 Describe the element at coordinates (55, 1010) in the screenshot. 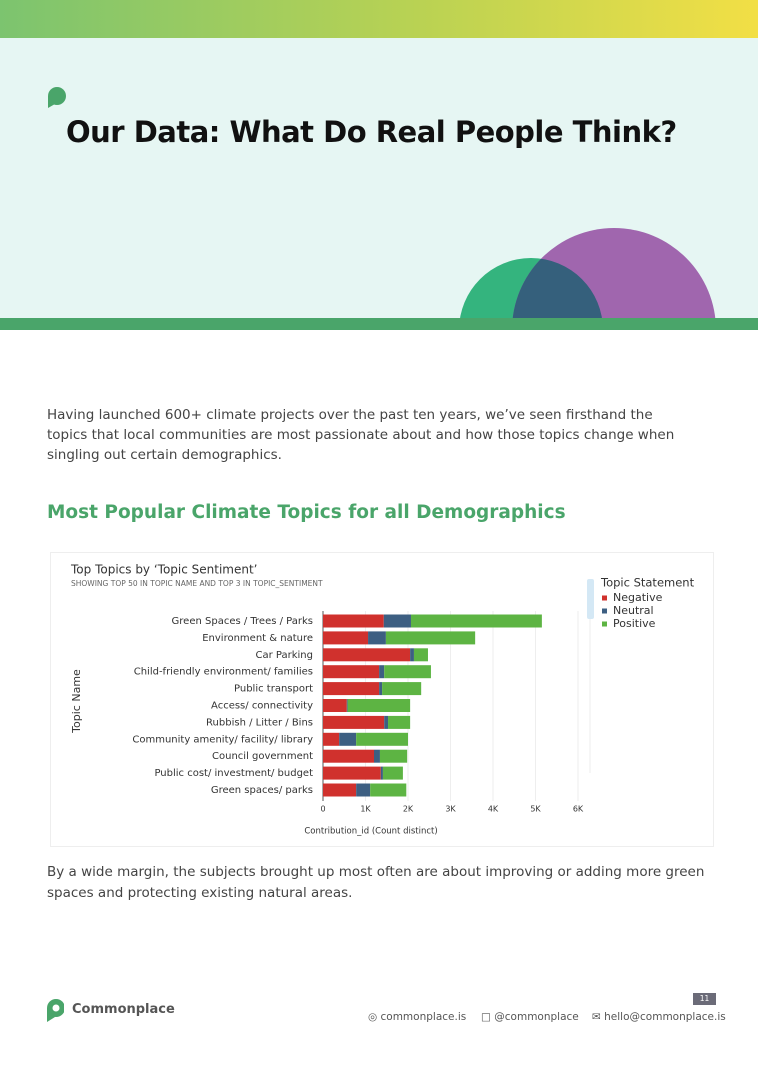

I see `footer-logo` at that location.